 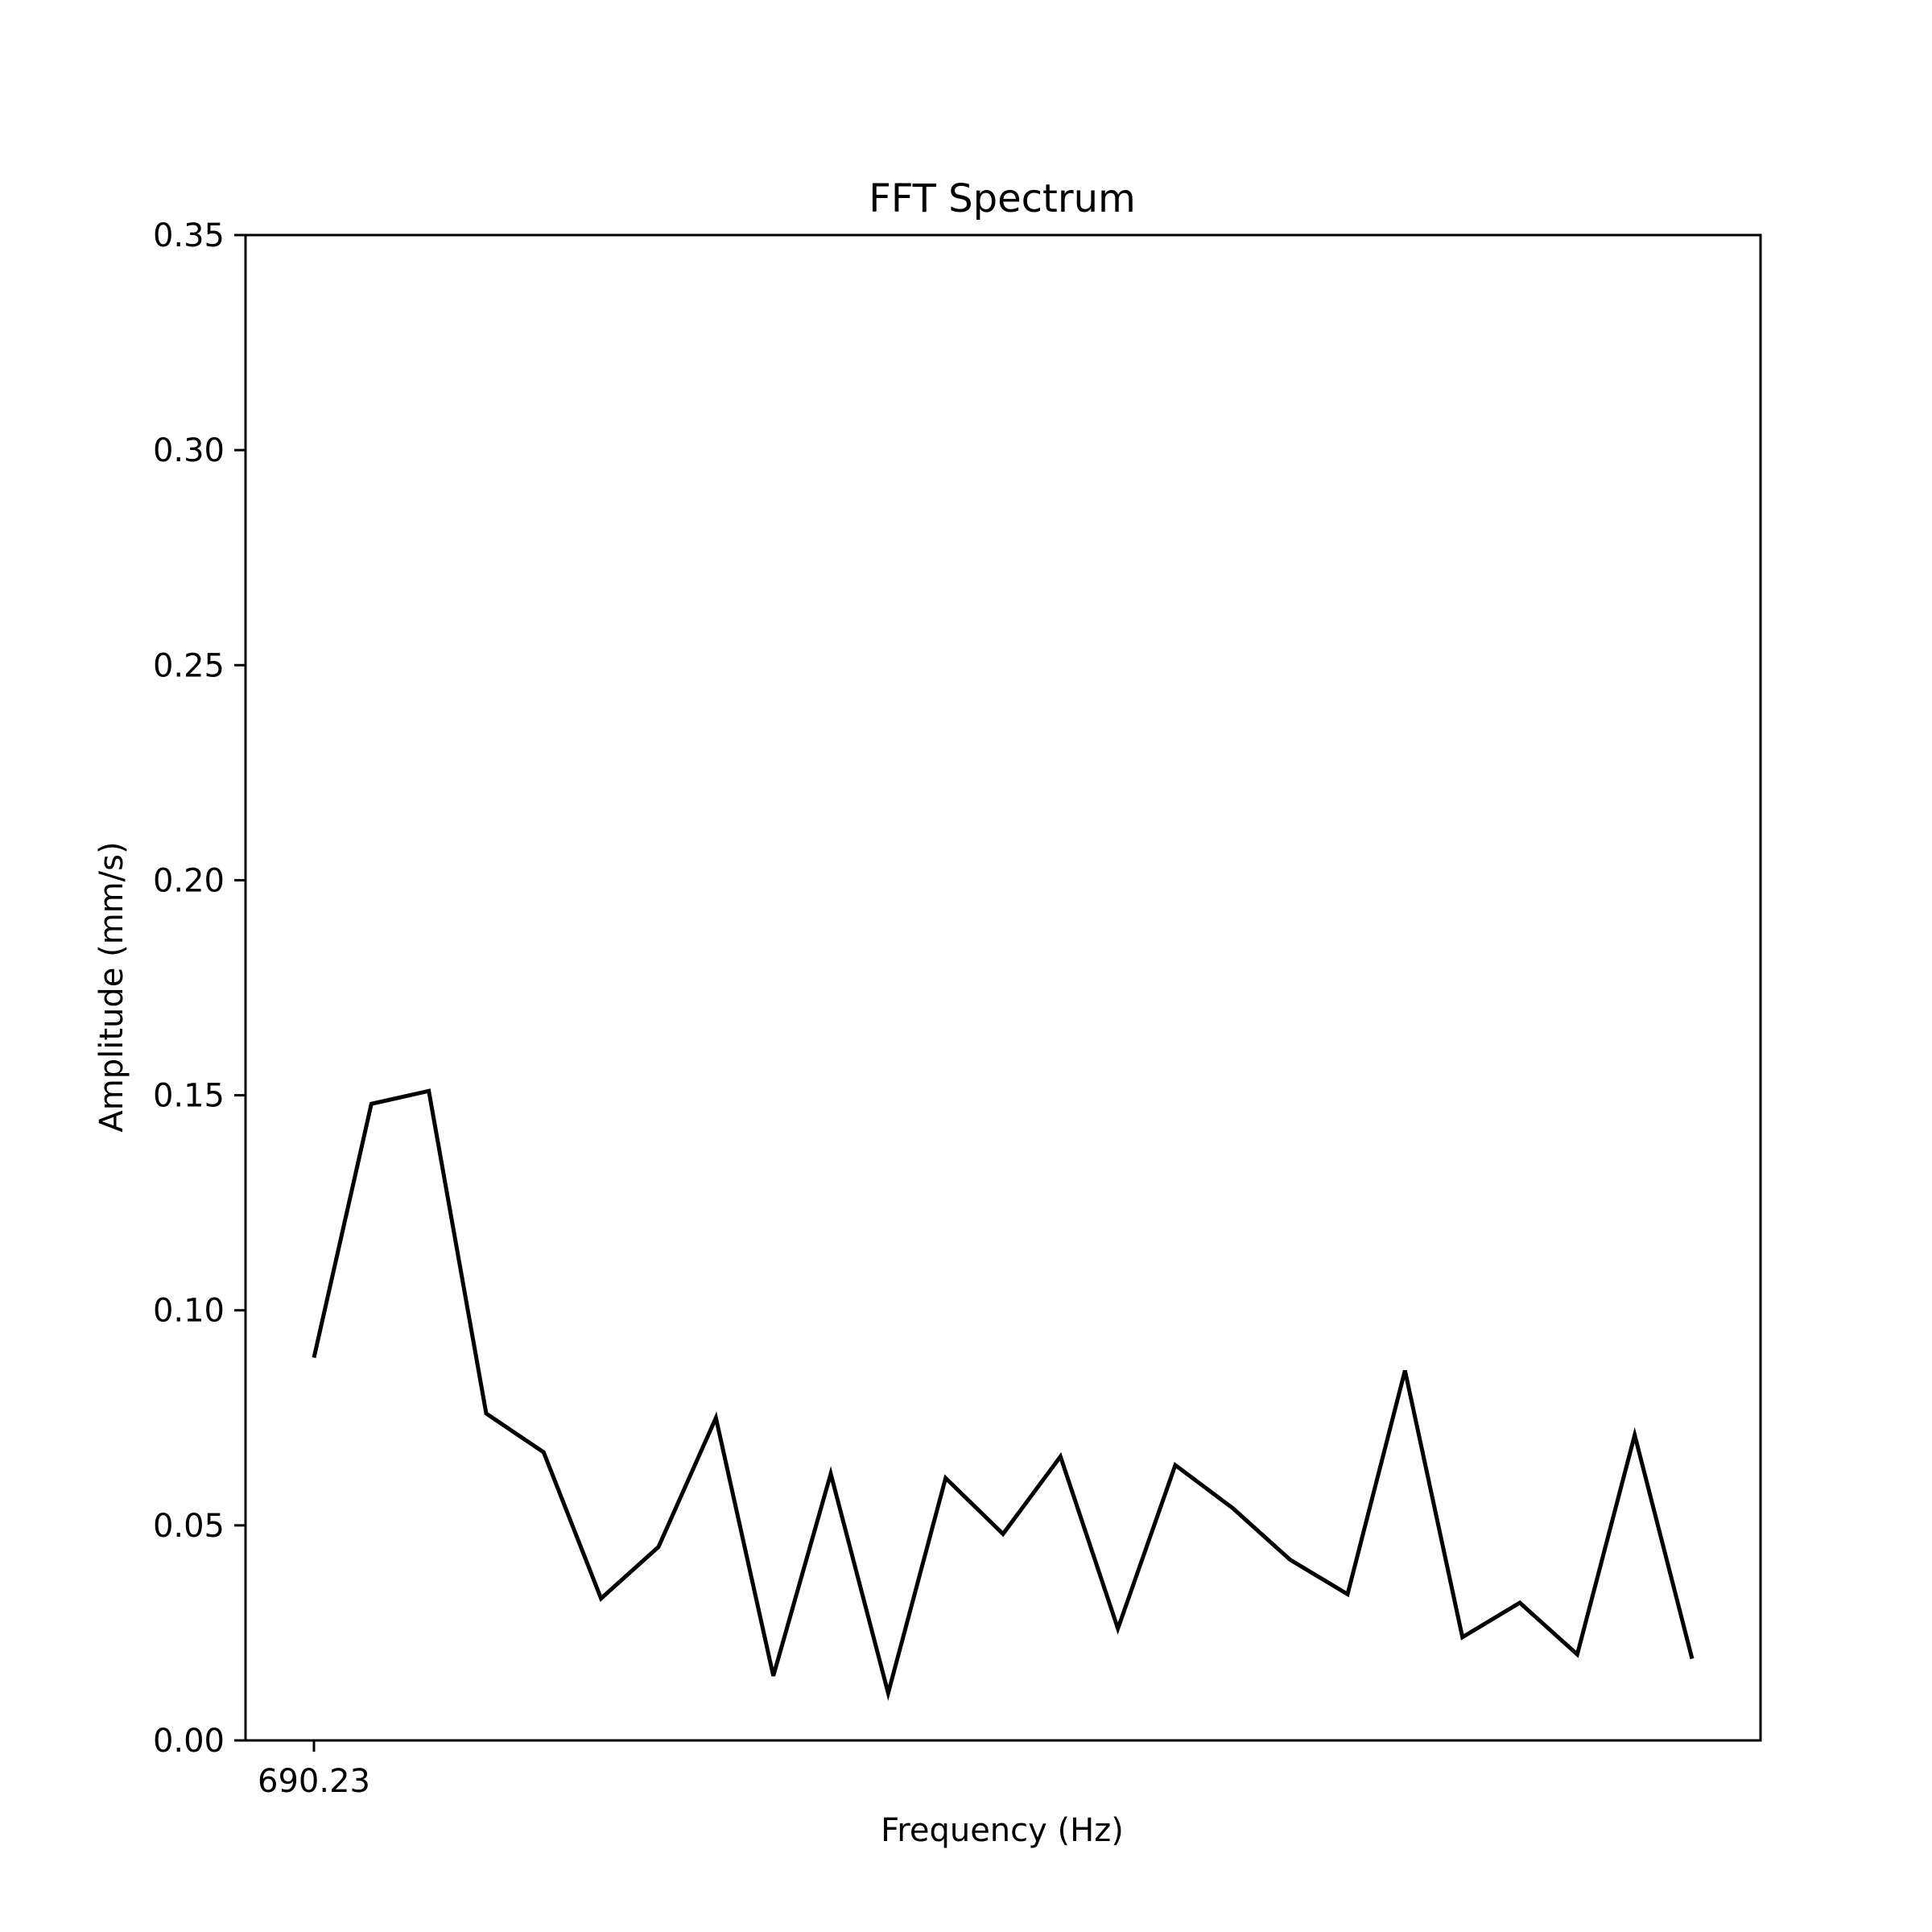 What do you see at coordinates (189, 1311) in the screenshot?
I see `y-tick-label: 0.10` at bounding box center [189, 1311].